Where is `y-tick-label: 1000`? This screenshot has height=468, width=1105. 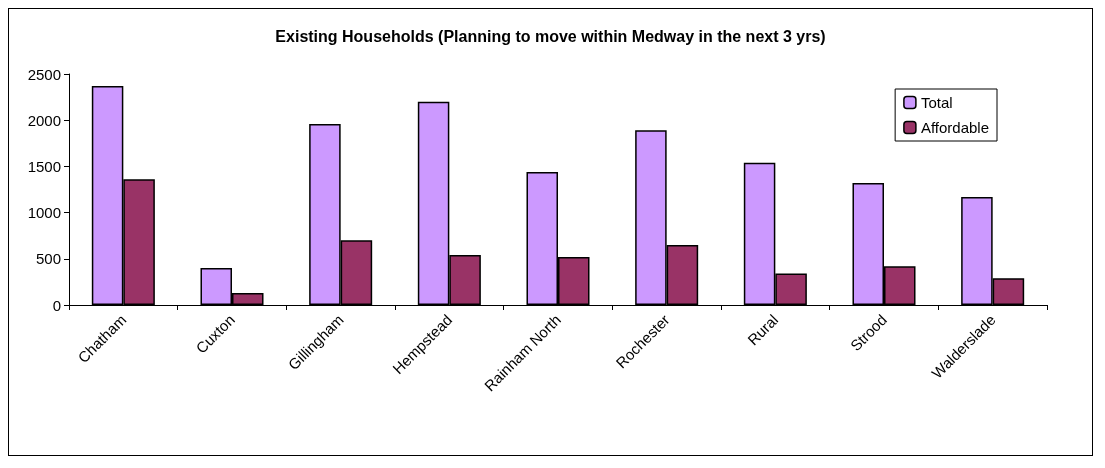
y-tick-label: 1000 is located at coordinates (44, 213).